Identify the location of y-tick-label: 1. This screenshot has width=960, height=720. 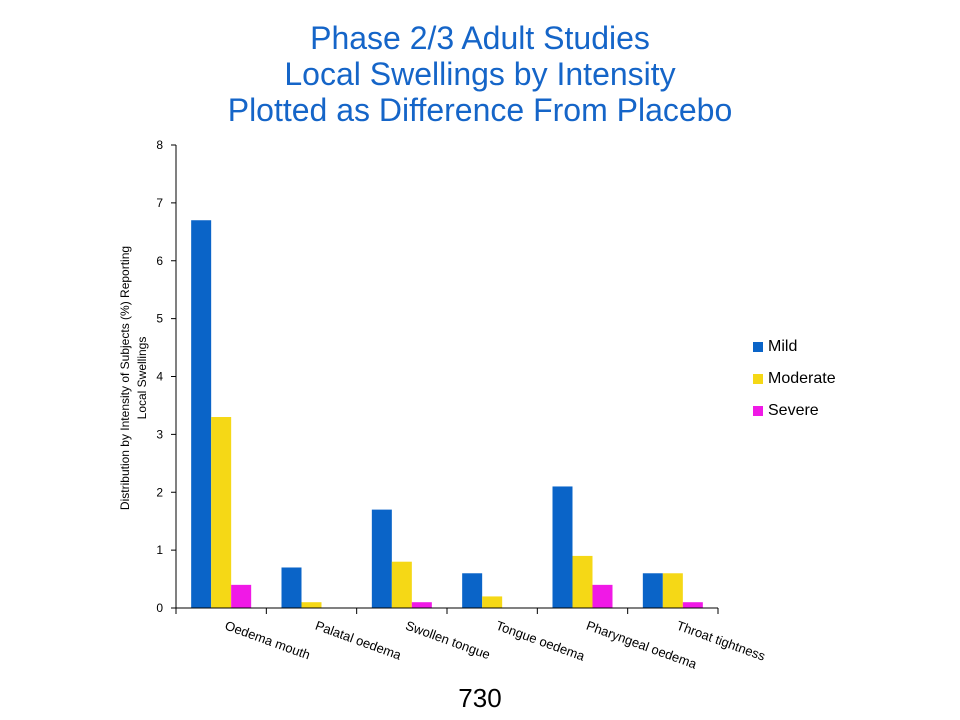
(159, 550).